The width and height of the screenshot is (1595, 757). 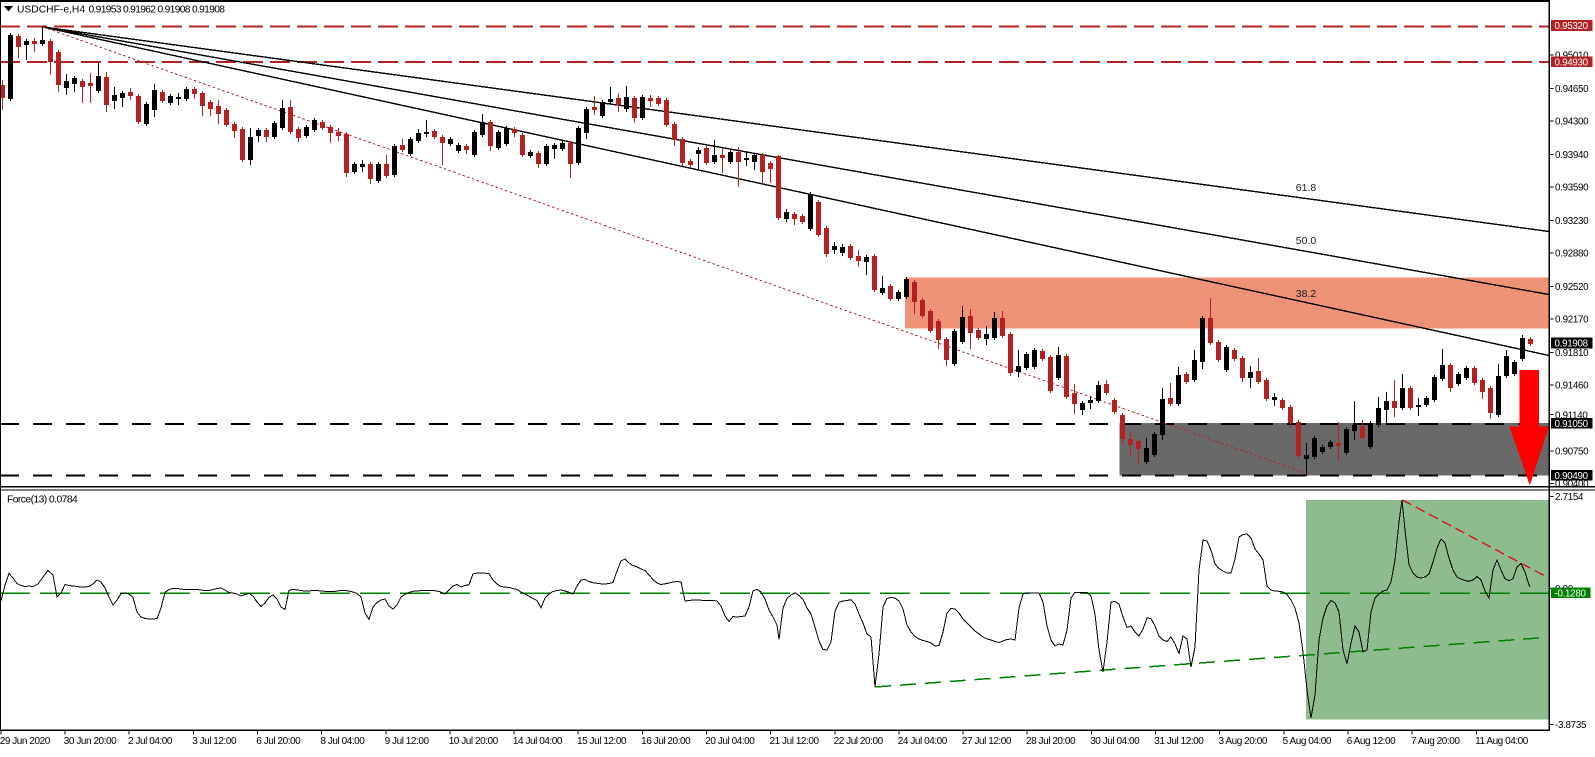 I want to click on svg-text: 0.94650, so click(x=1572, y=89).